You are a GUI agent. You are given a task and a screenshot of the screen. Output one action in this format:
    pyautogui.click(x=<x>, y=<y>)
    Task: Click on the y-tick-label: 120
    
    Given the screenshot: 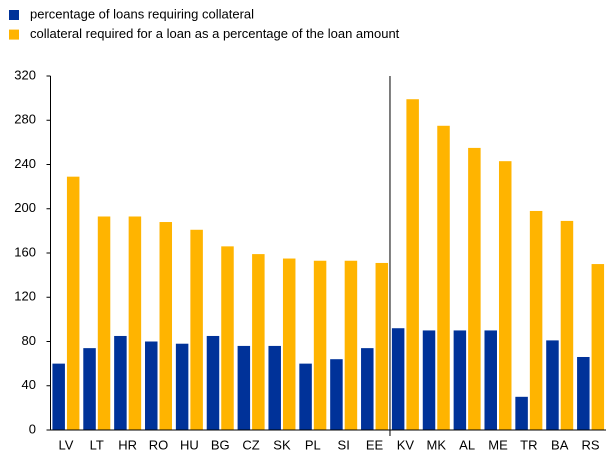 What is the action you would take?
    pyautogui.click(x=25, y=296)
    